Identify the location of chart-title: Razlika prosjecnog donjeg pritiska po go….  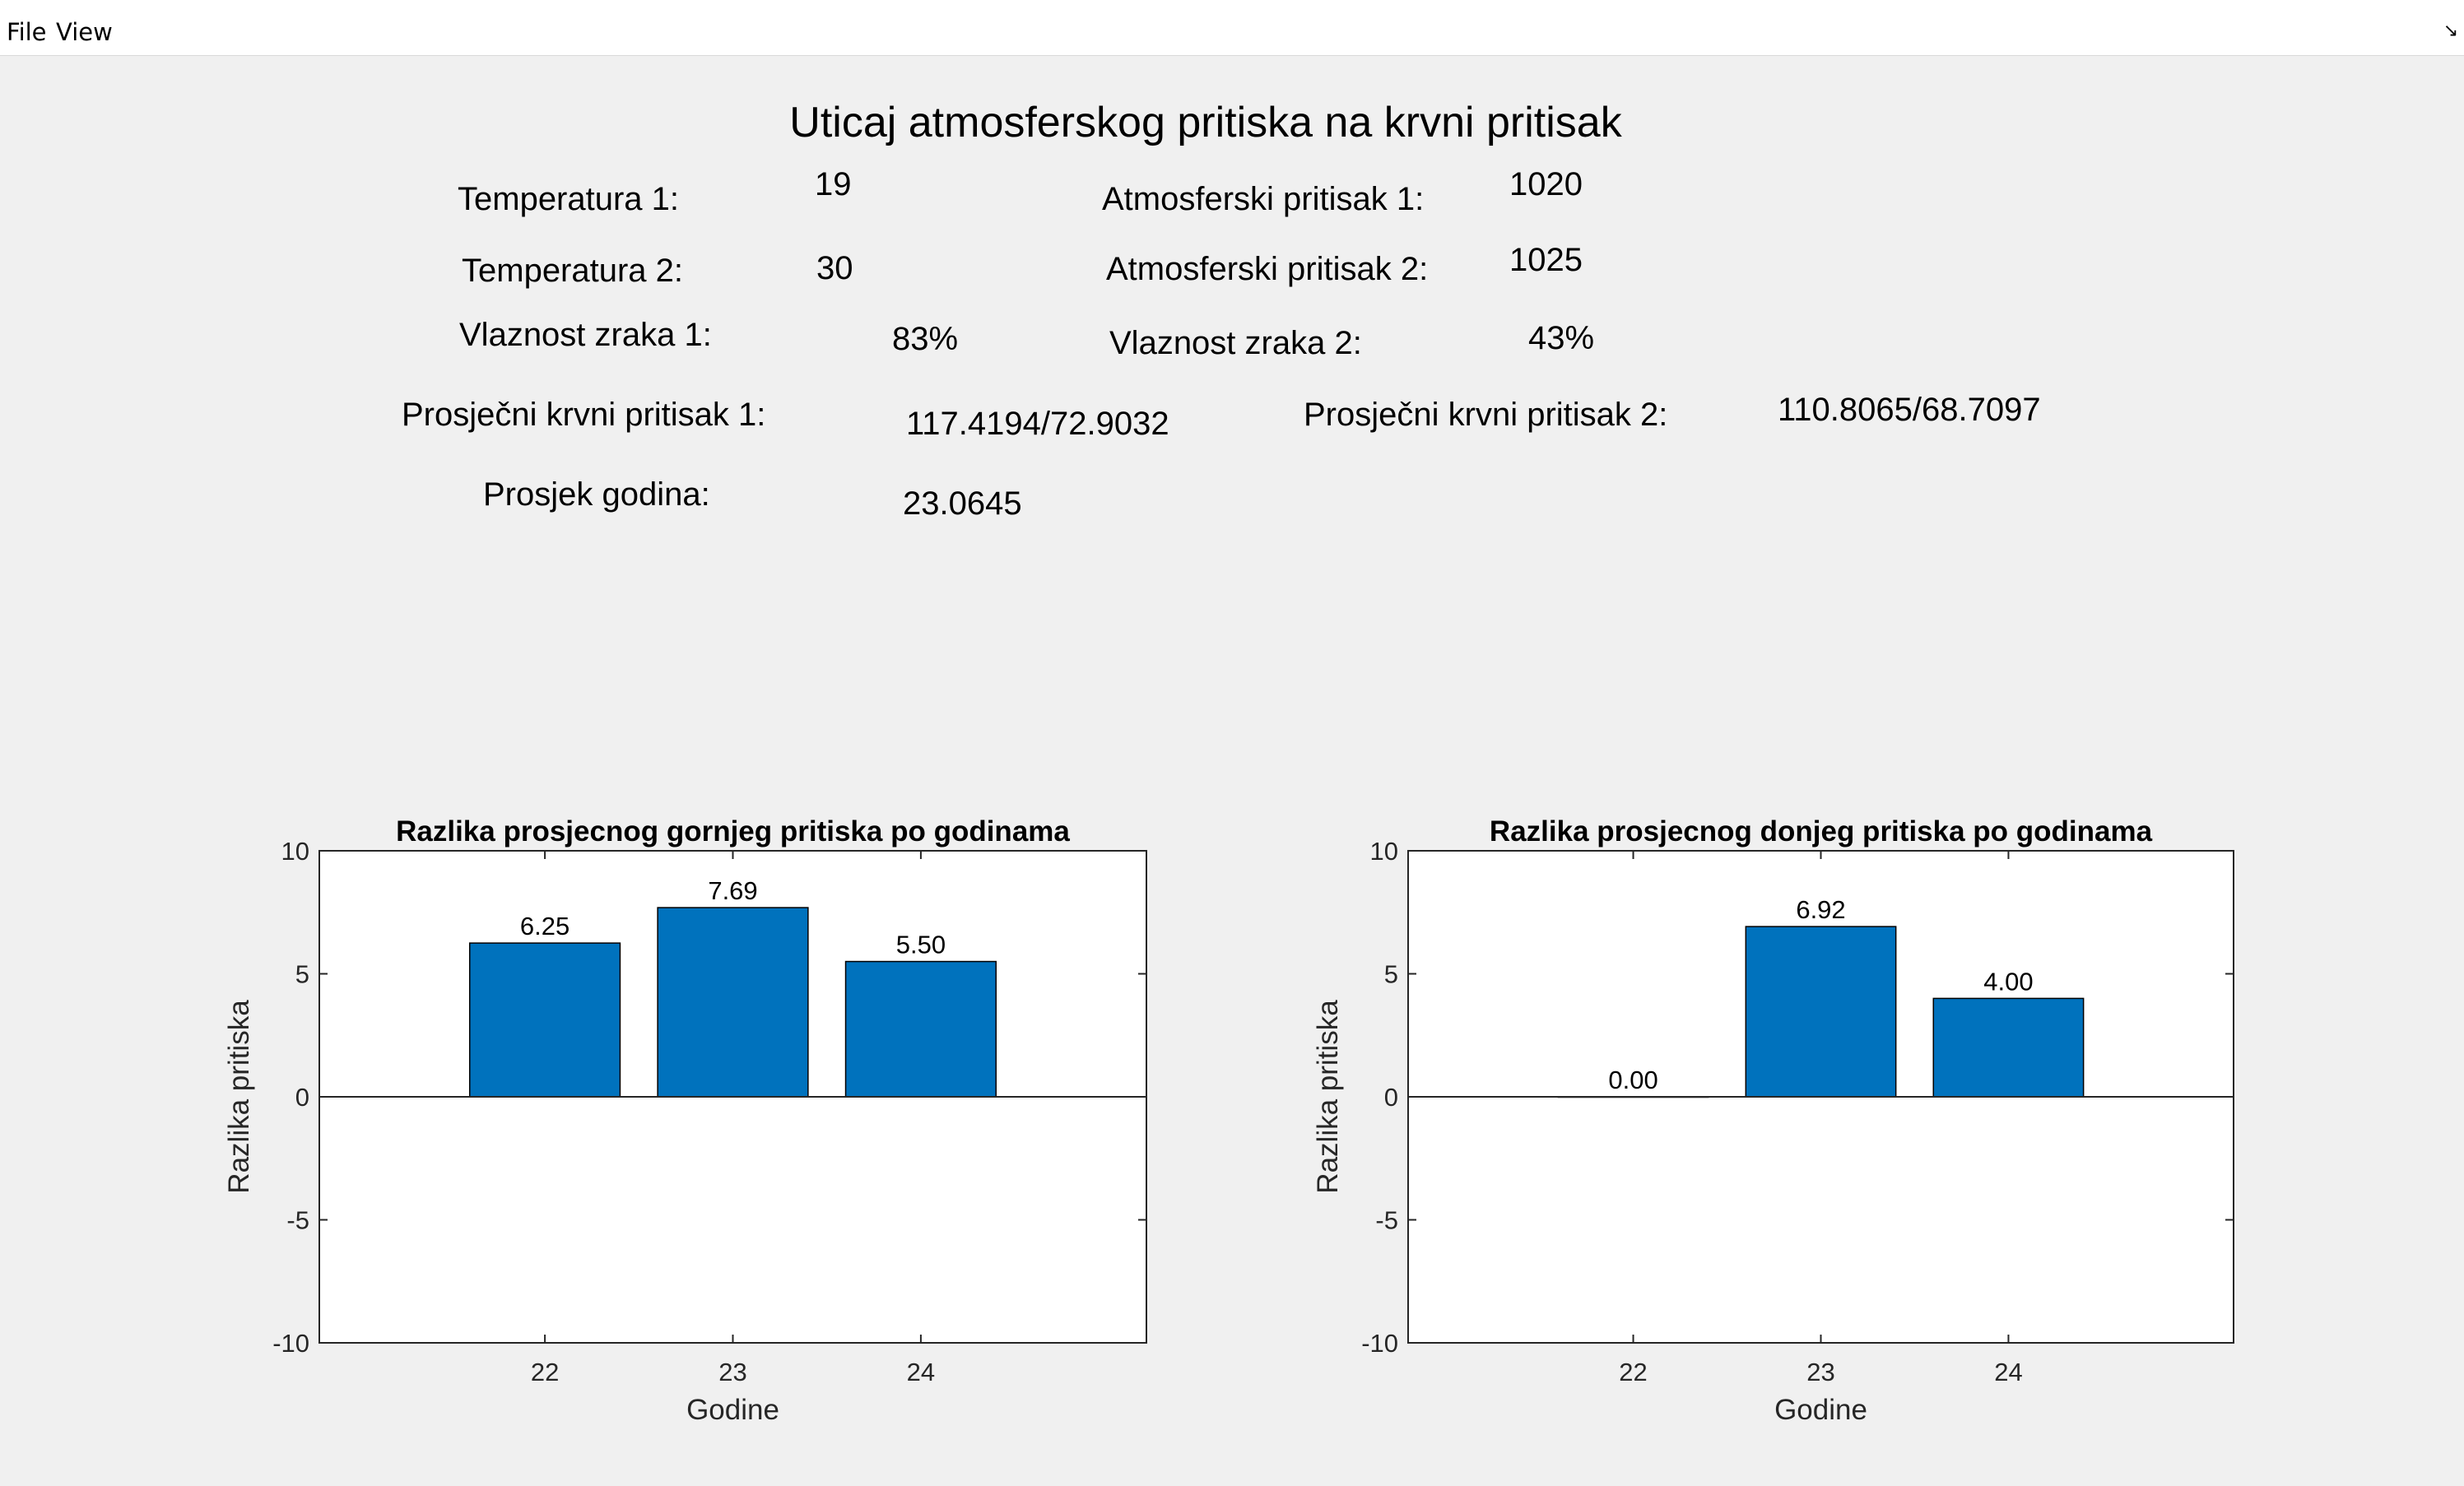
(1821, 831).